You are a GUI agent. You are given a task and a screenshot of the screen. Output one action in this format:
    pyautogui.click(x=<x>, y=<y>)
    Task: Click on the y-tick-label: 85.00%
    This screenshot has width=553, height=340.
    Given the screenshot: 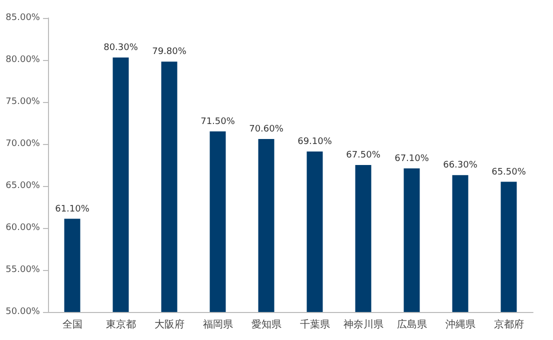 What is the action you would take?
    pyautogui.click(x=23, y=18)
    